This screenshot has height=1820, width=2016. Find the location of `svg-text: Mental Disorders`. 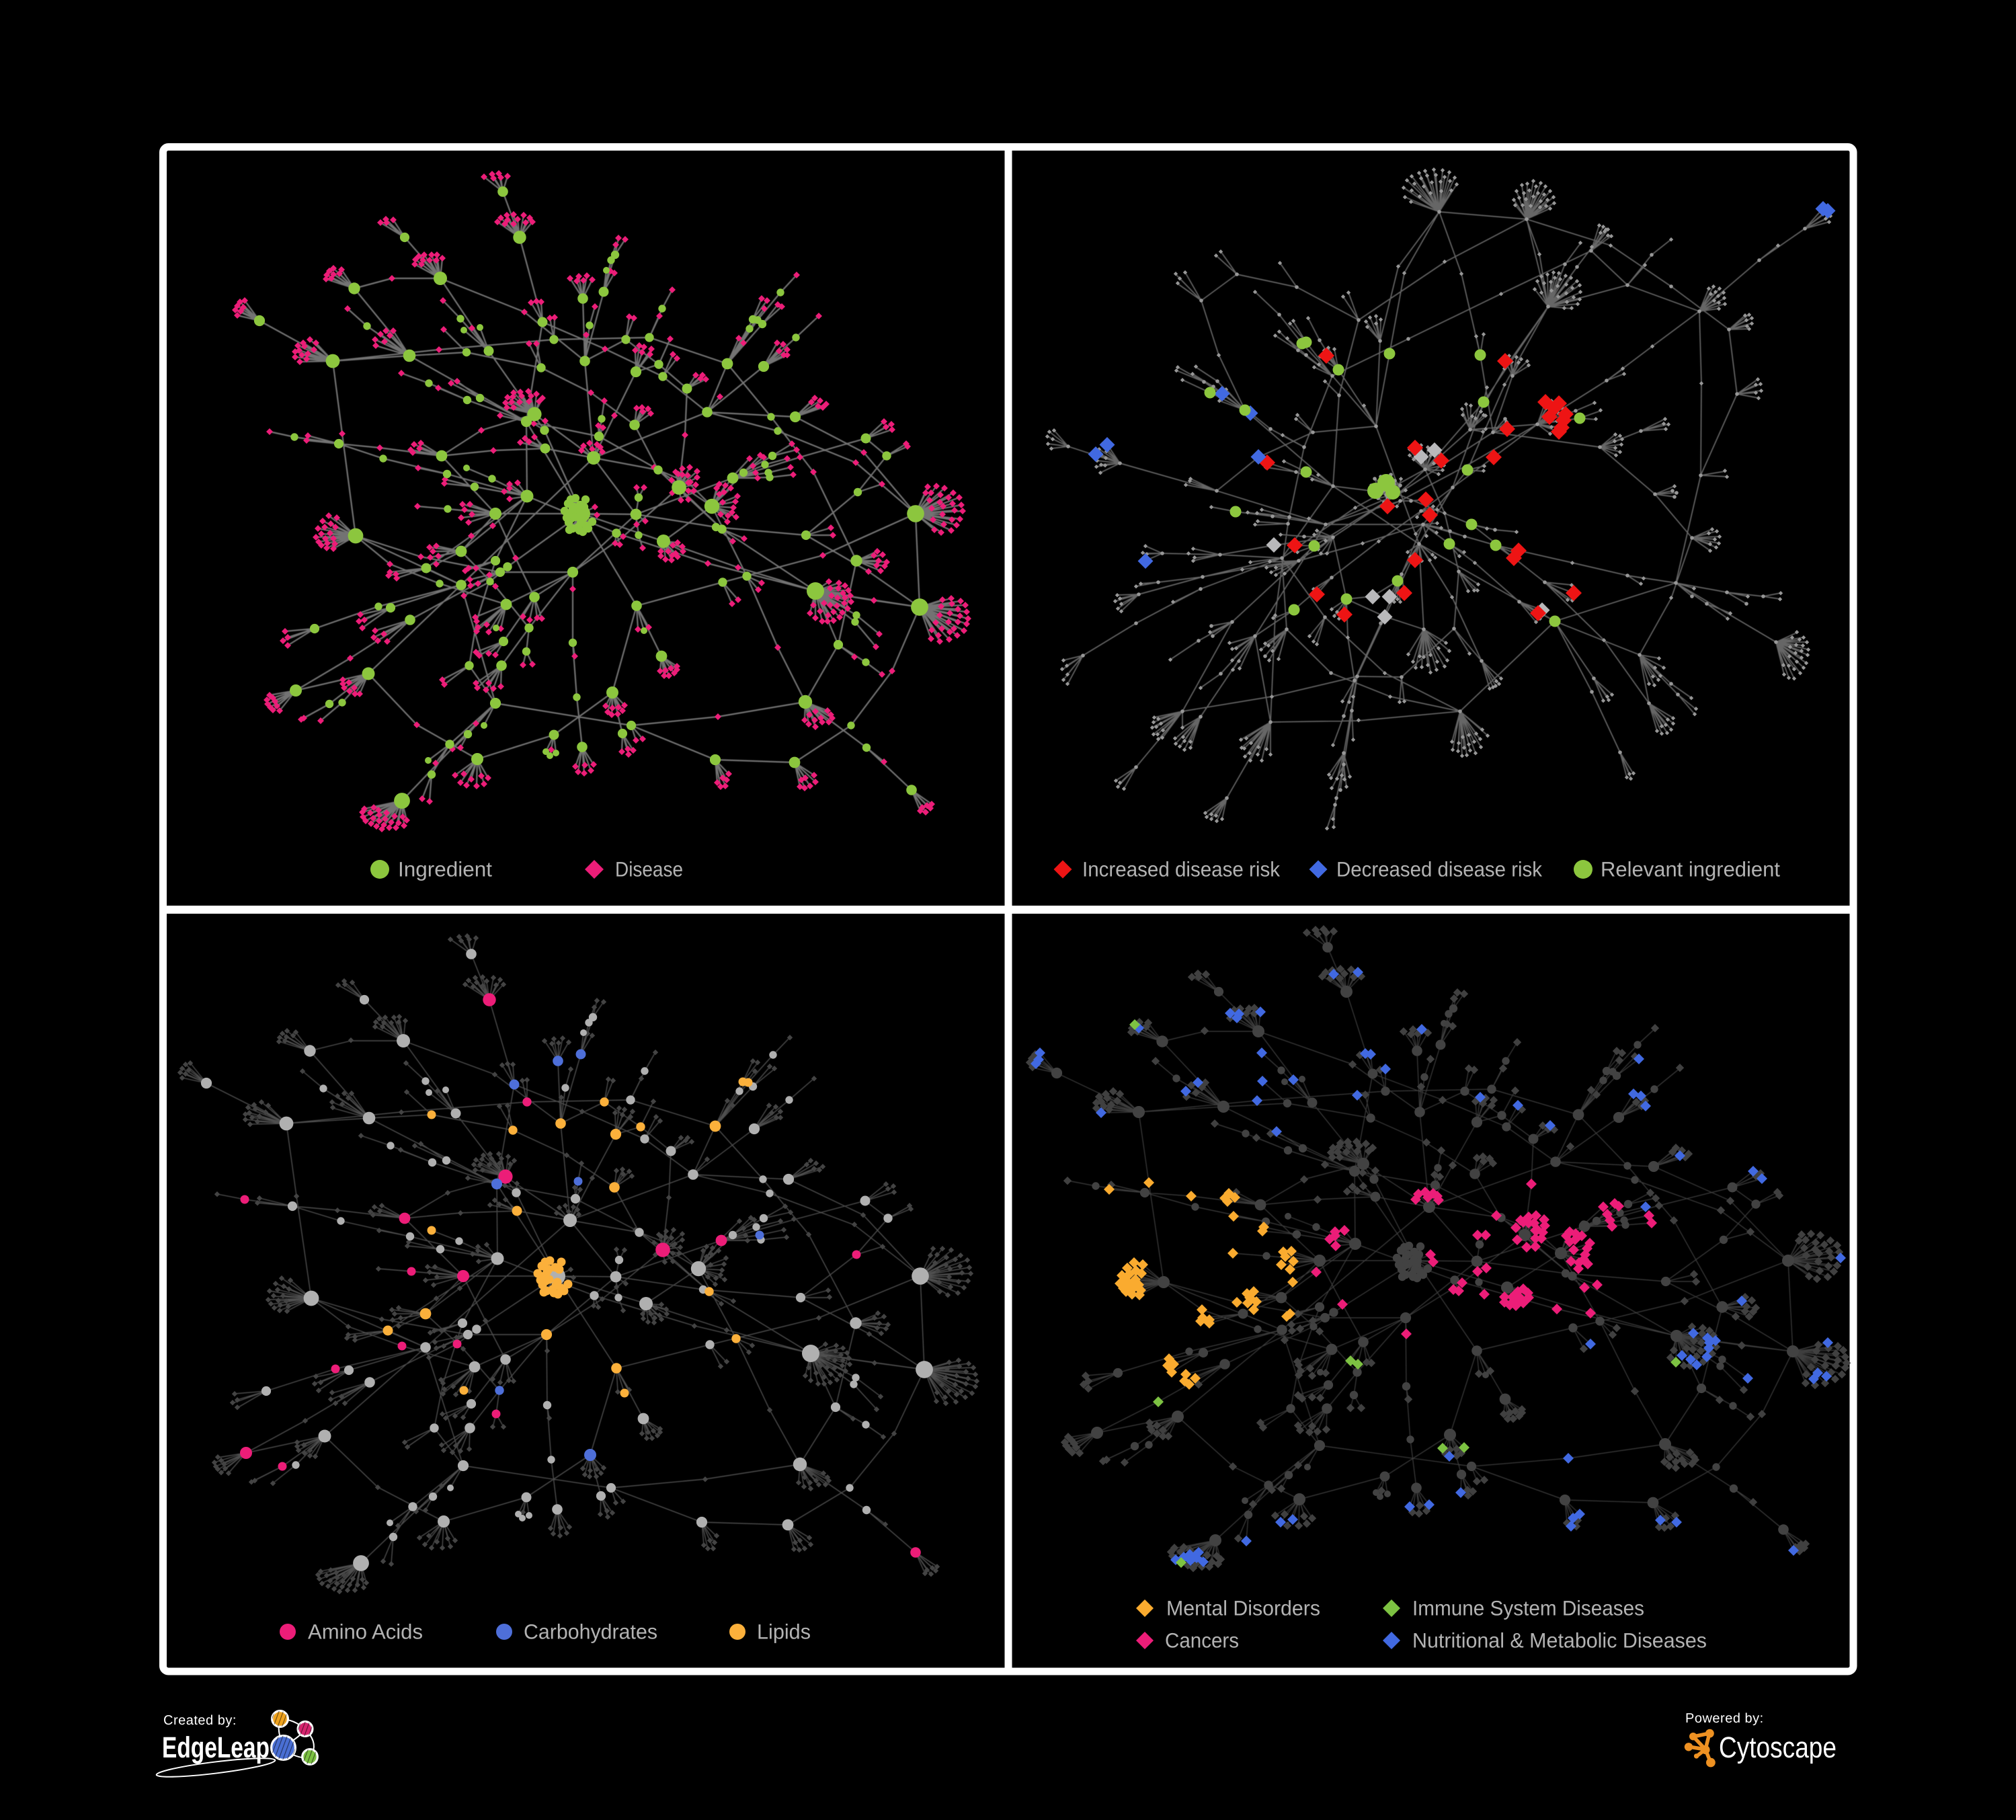

svg-text: Mental Disorders is located at coordinates (1243, 1608).